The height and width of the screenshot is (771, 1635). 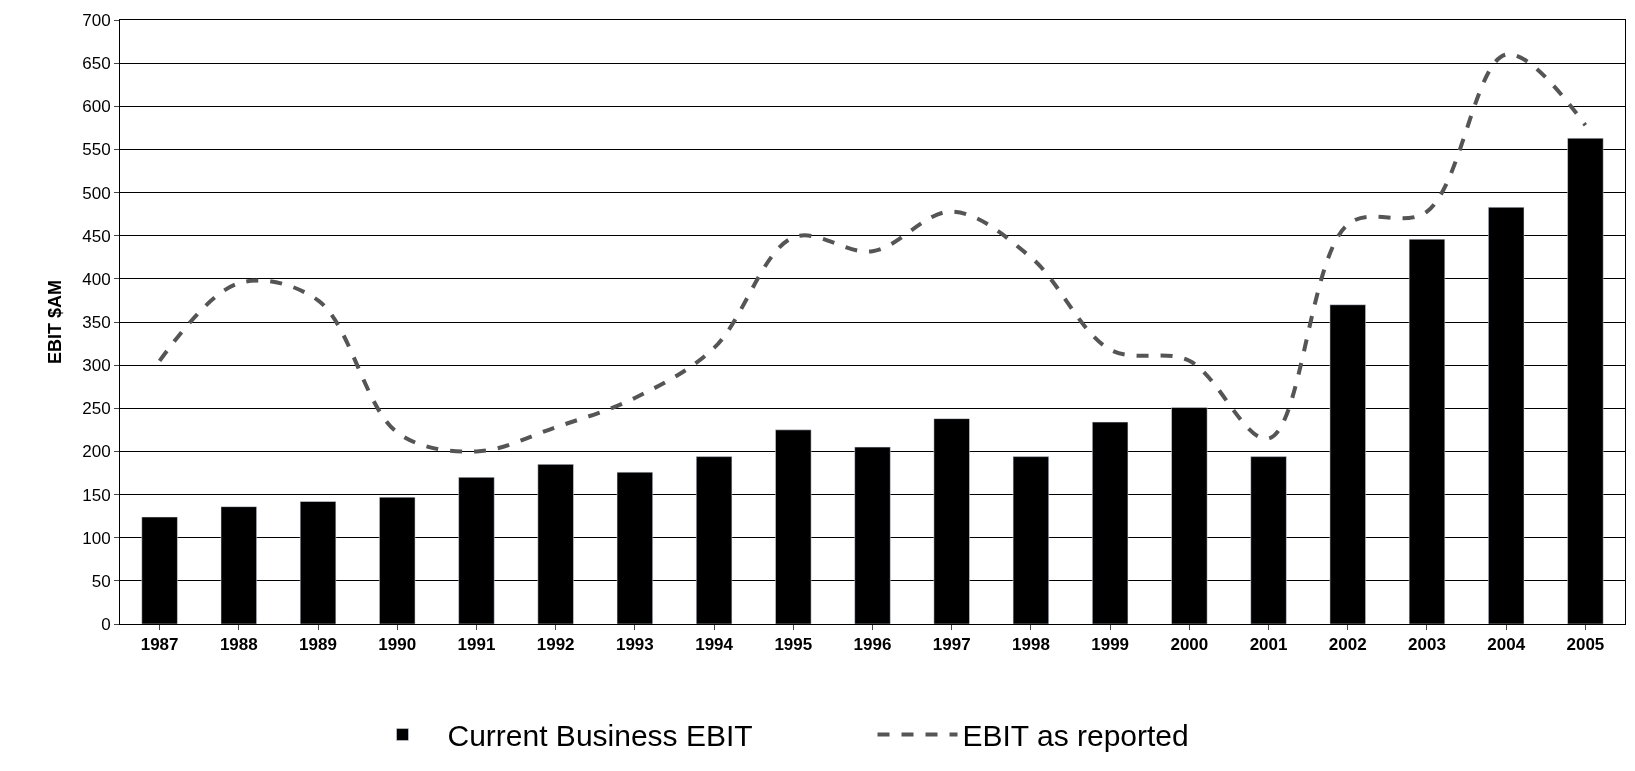 I want to click on x-tick-label: 2003, so click(x=1427, y=645).